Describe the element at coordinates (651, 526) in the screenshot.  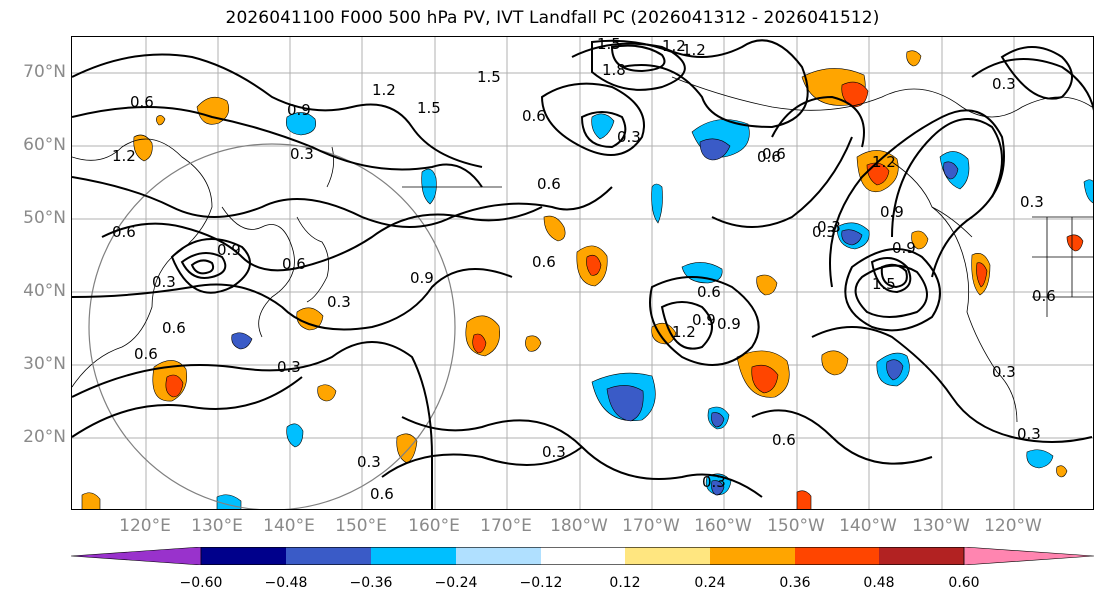
I see `lon-label-170w: 170°W` at that location.